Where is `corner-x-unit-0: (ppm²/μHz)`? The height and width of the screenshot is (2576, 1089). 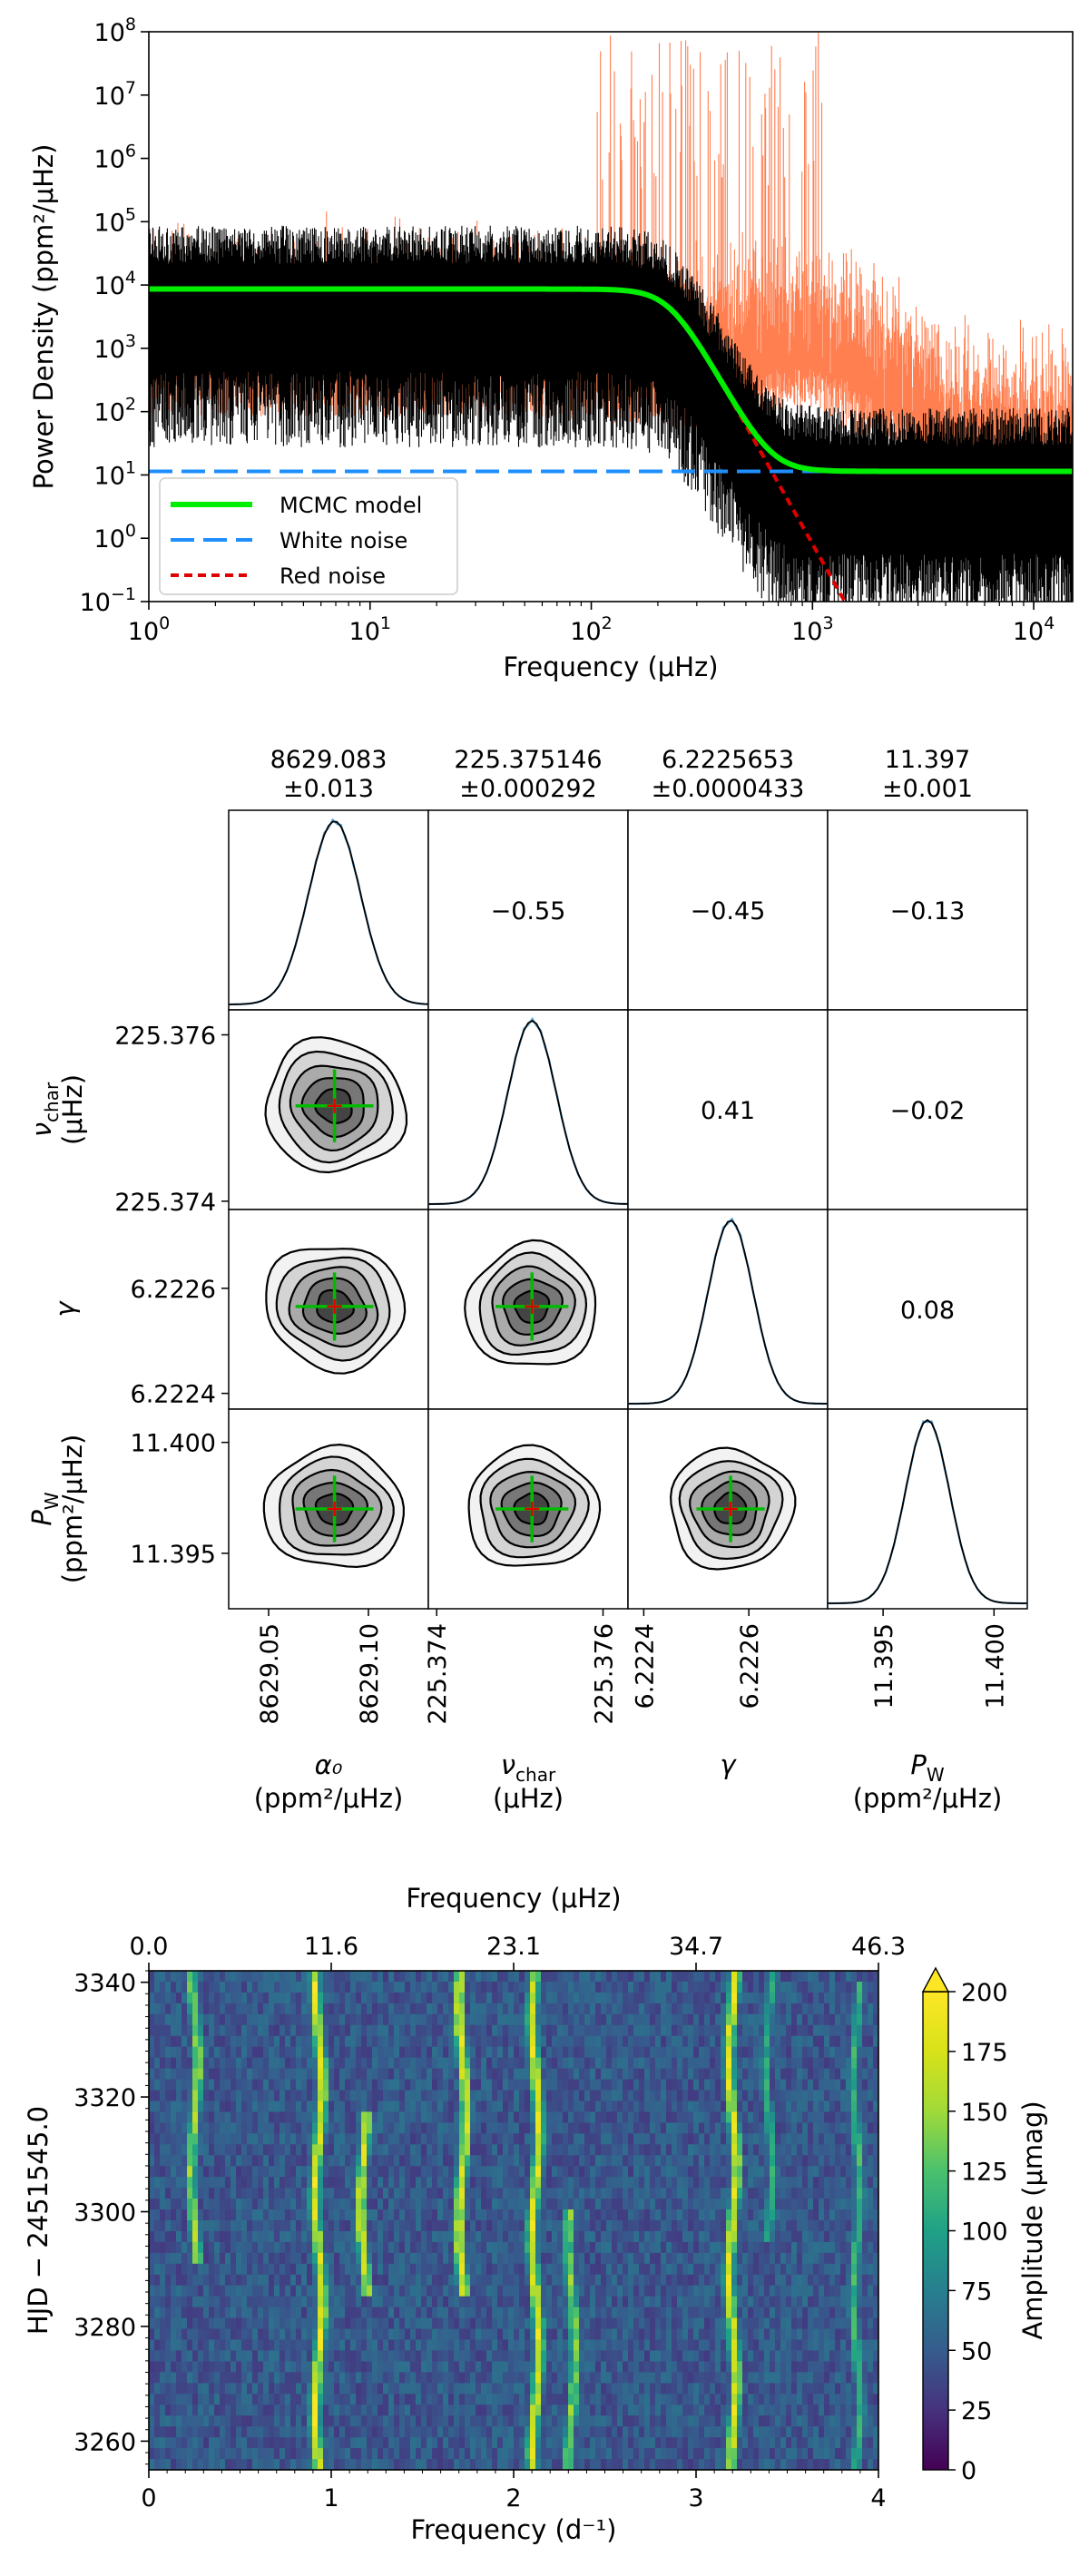
corner-x-unit-0: (ppm²/μHz) is located at coordinates (329, 1798).